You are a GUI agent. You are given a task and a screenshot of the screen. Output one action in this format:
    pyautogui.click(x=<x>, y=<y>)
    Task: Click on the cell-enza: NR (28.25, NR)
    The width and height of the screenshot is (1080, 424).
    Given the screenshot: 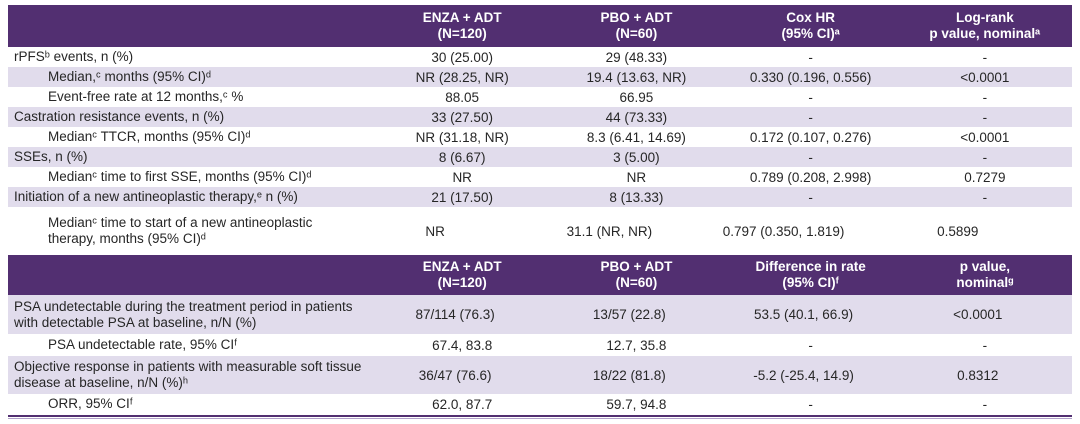 What is the action you would take?
    pyautogui.click(x=462, y=77)
    